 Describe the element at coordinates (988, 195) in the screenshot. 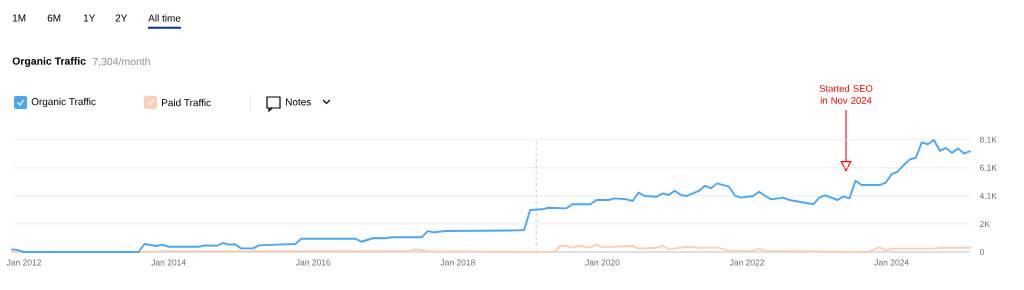

I see `y-tick-label: 4.1K` at that location.